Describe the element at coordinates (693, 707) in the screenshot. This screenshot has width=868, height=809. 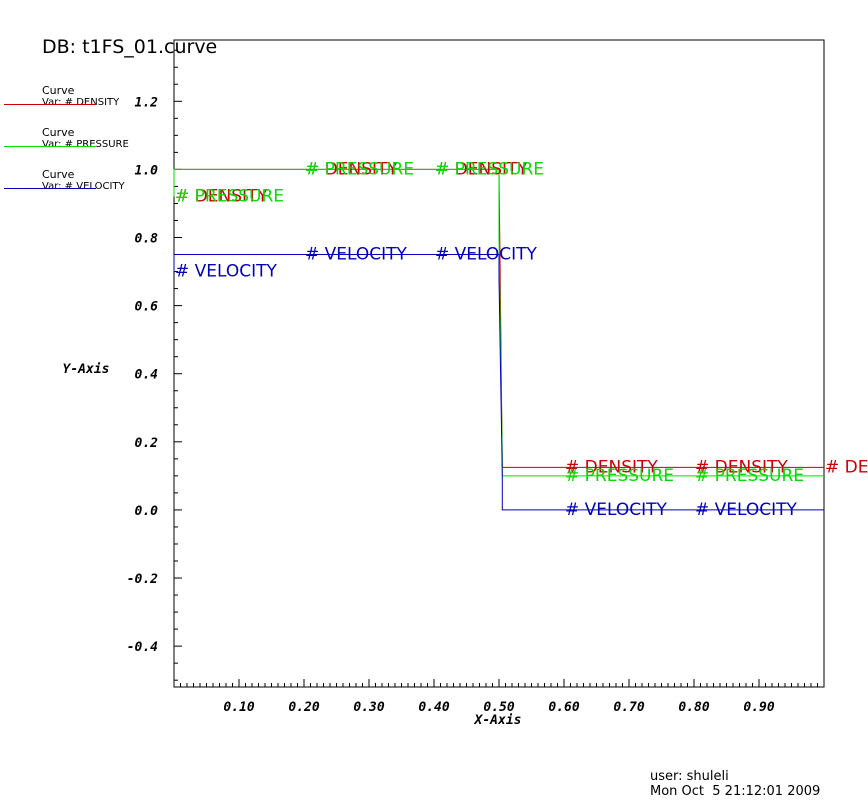
I see `x-tick-label: 0.80` at that location.